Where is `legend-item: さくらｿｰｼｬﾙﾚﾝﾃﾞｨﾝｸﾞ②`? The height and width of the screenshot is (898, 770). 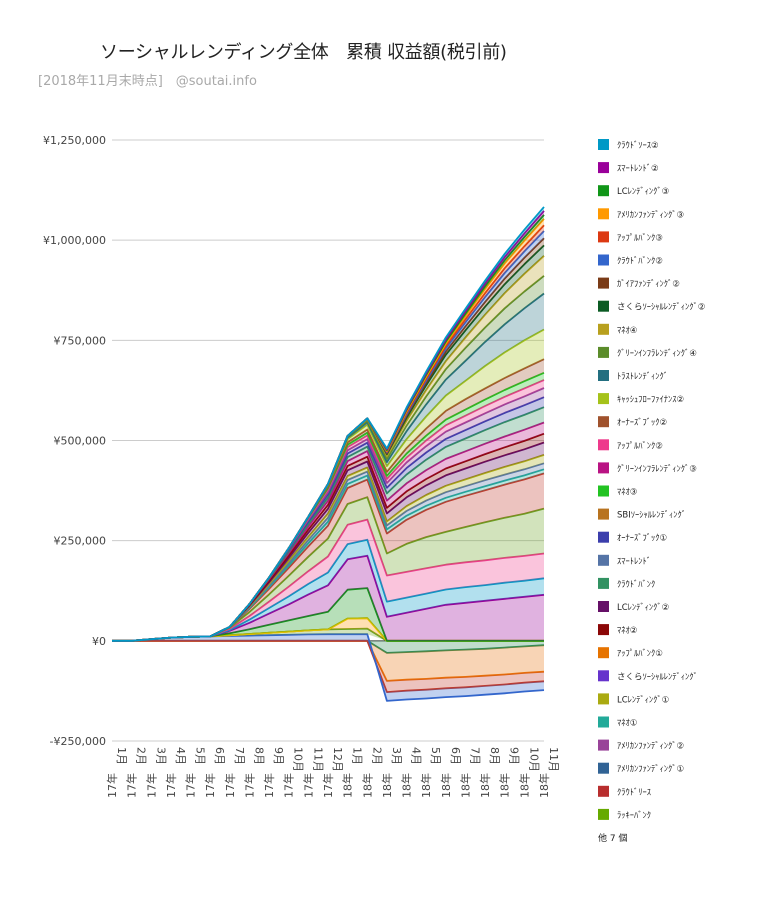 legend-item: さくらｿｰｼｬﾙﾚﾝﾃﾞｨﾝｸﾞ② is located at coordinates (651, 306).